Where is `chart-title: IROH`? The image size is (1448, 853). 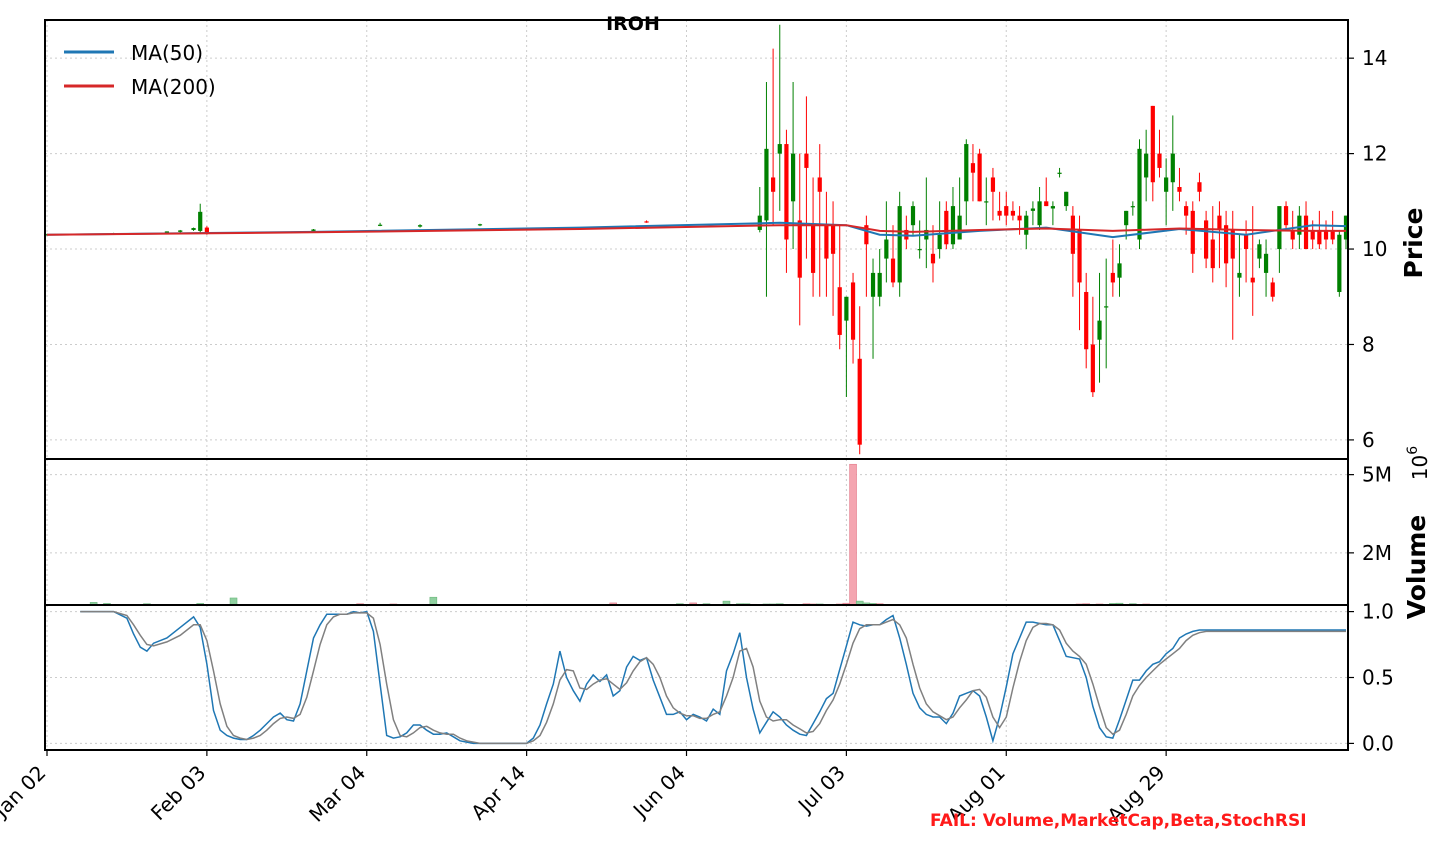 chart-title: IROH is located at coordinates (633, 24).